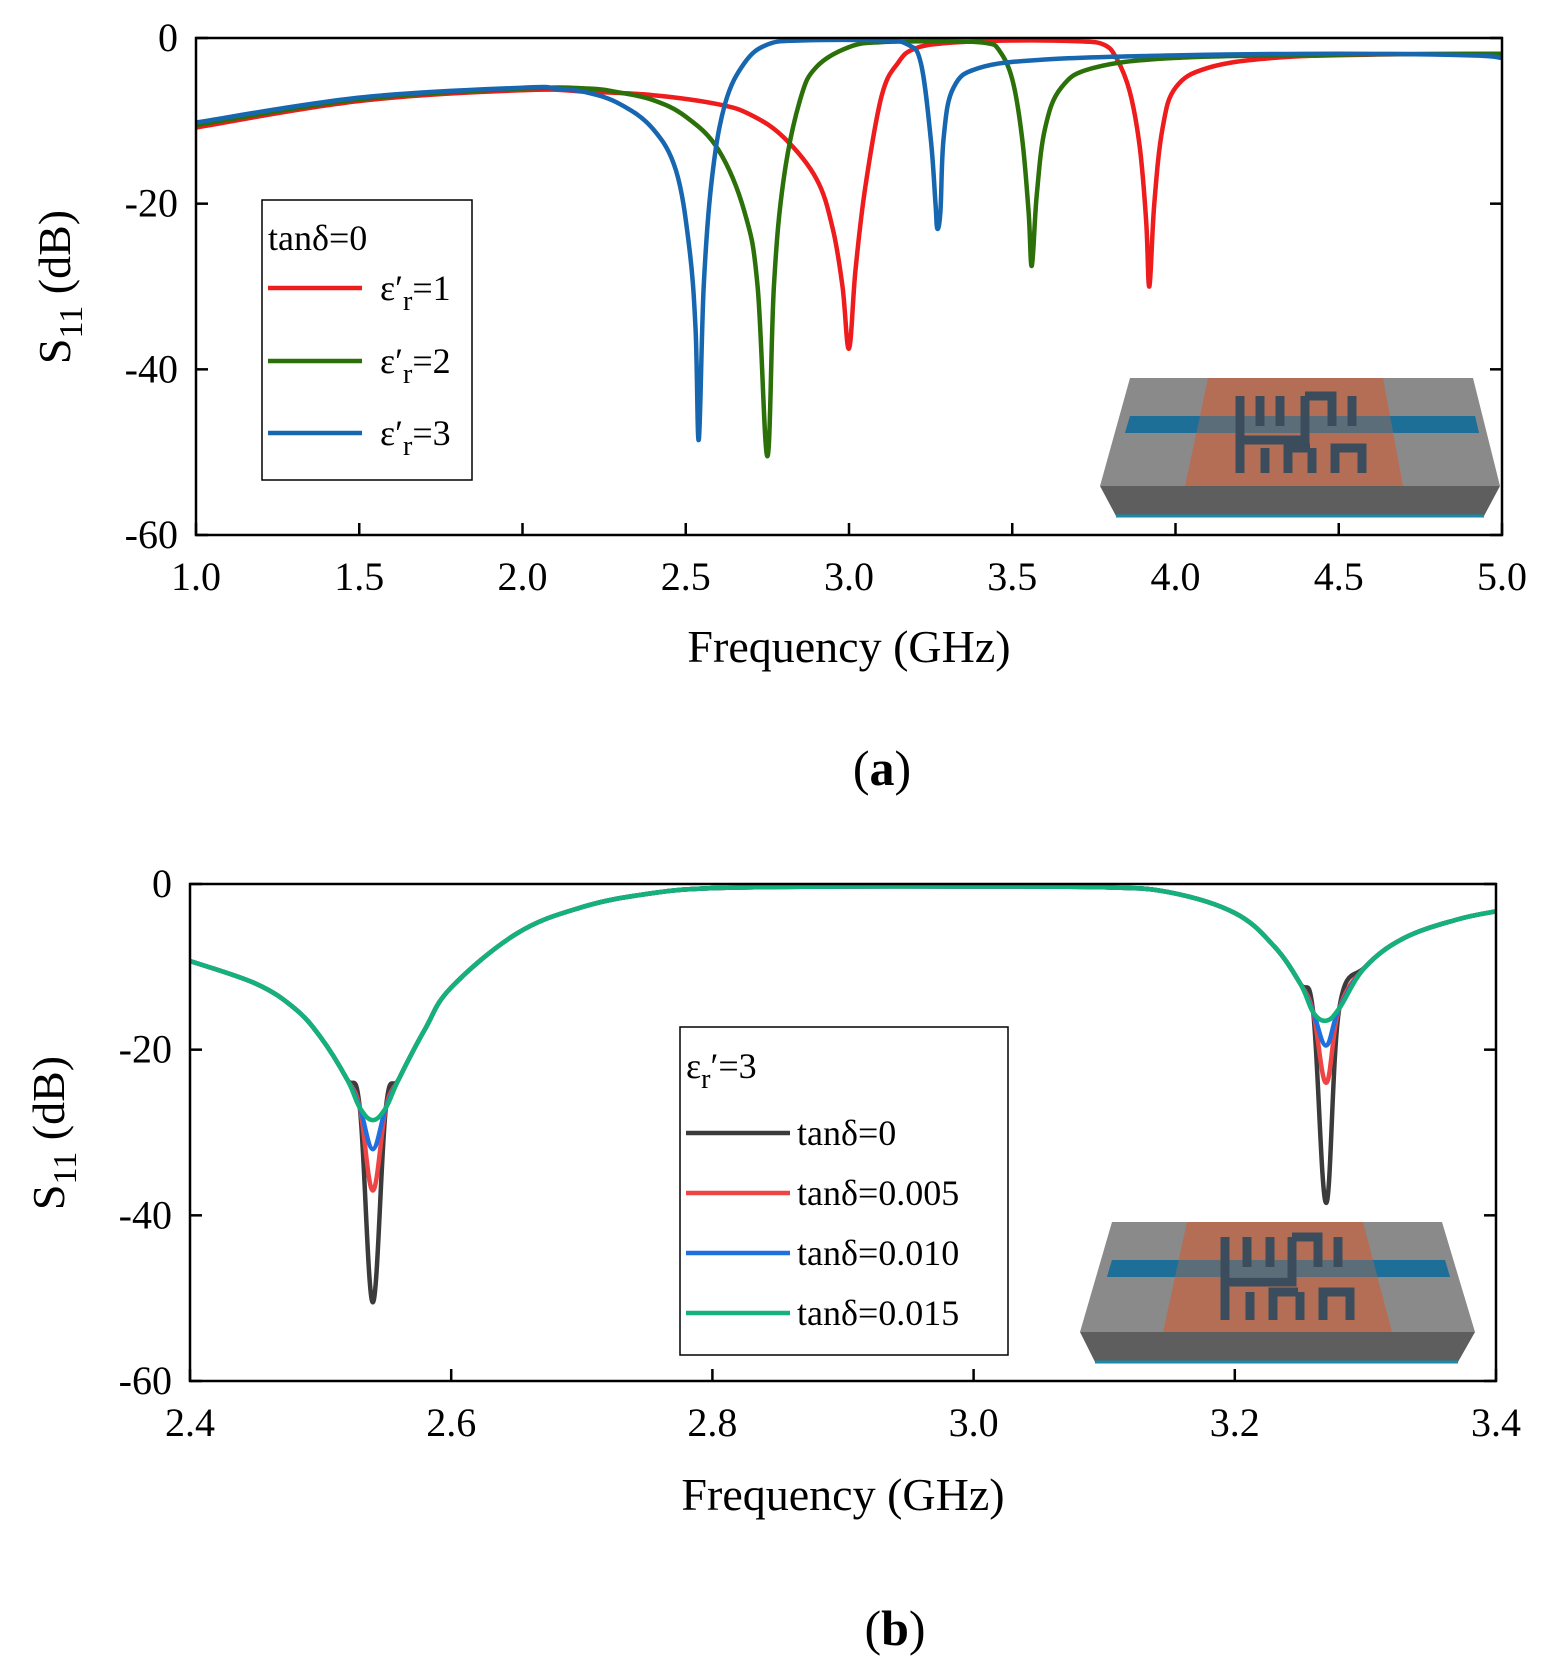  I want to click on antenna-sensor-illustration-a, so click(1300, 448).